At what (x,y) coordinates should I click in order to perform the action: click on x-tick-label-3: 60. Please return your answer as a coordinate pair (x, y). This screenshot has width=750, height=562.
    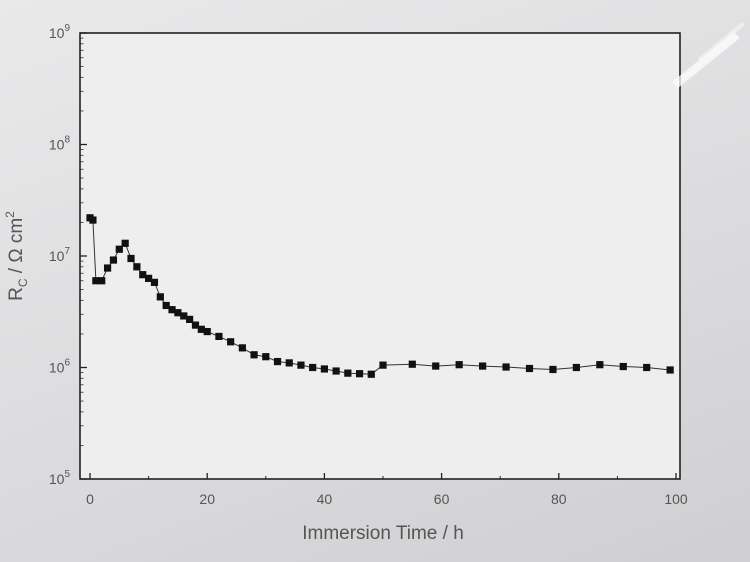
    Looking at the image, I should click on (442, 499).